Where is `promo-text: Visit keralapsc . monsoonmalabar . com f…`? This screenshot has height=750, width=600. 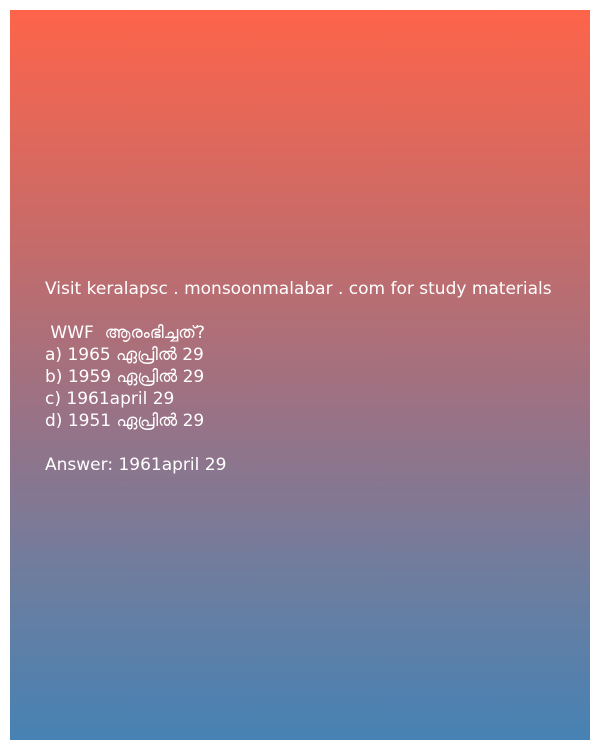 promo-text: Visit keralapsc . monsoonmalabar . com f… is located at coordinates (298, 289).